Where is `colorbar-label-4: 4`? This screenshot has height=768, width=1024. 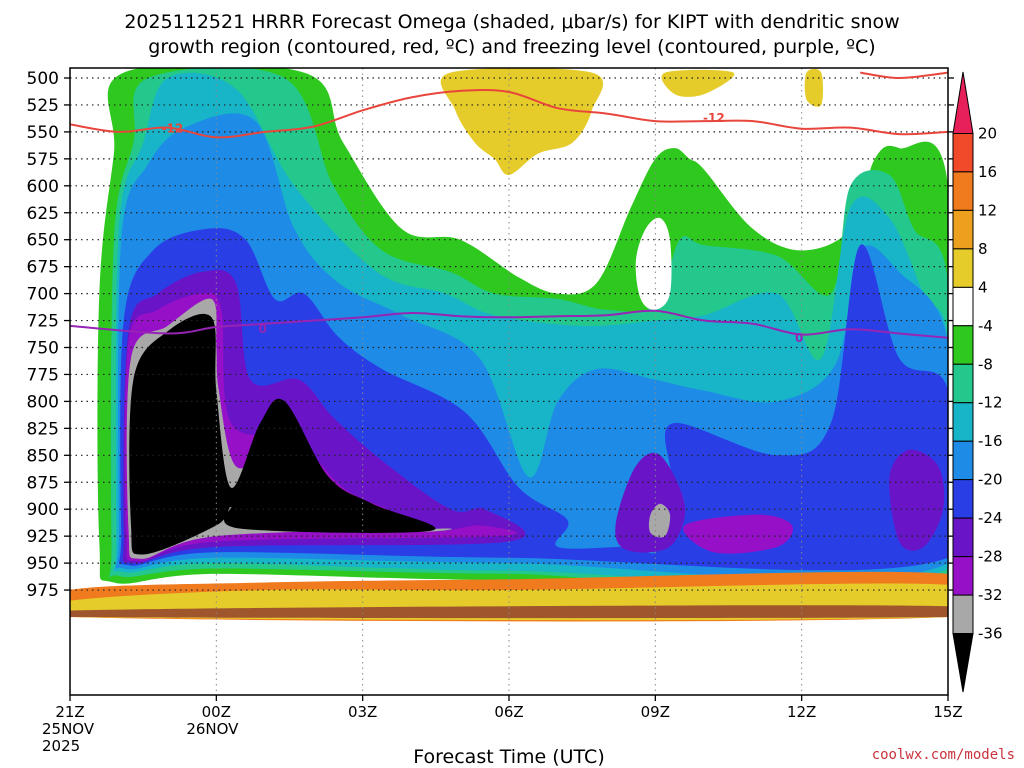
colorbar-label-4: 4 is located at coordinates (983, 287).